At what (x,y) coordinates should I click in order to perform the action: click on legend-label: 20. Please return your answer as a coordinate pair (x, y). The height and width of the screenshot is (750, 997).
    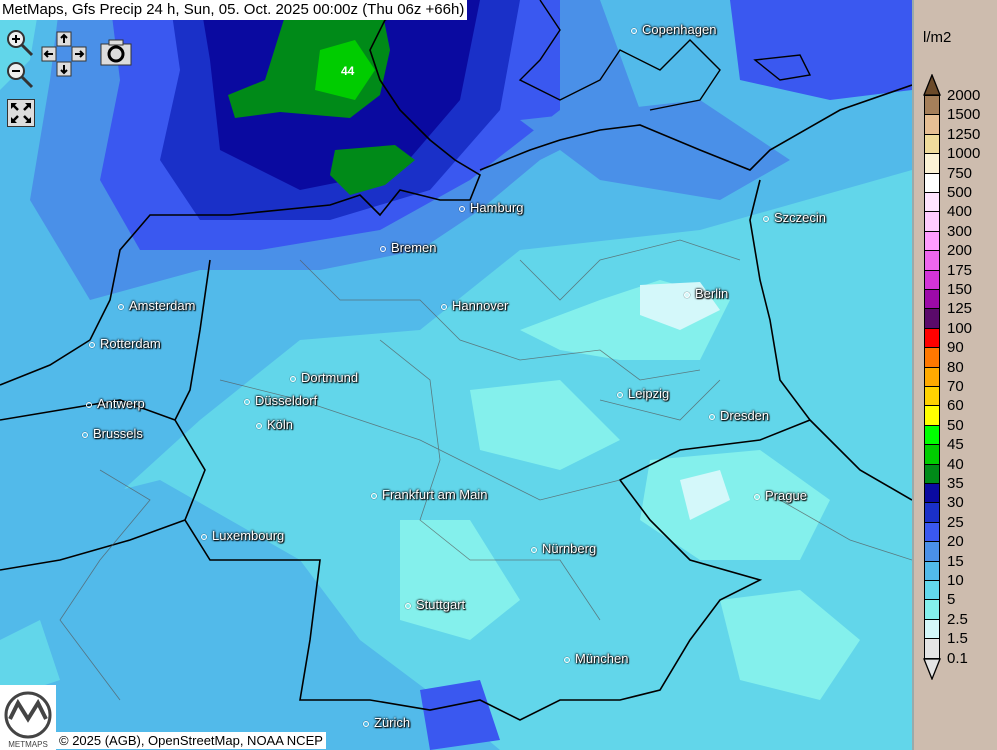
    Looking at the image, I should click on (955, 542).